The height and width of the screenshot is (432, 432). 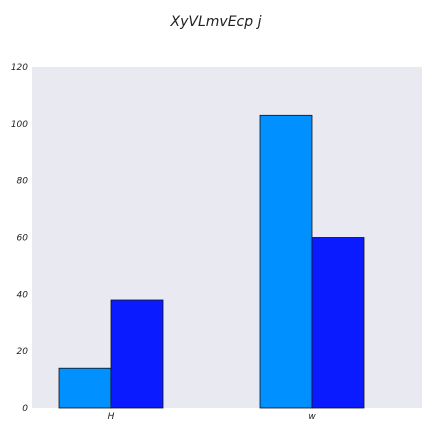 What do you see at coordinates (23, 352) in the screenshot?
I see `y-tick-label: 20` at bounding box center [23, 352].